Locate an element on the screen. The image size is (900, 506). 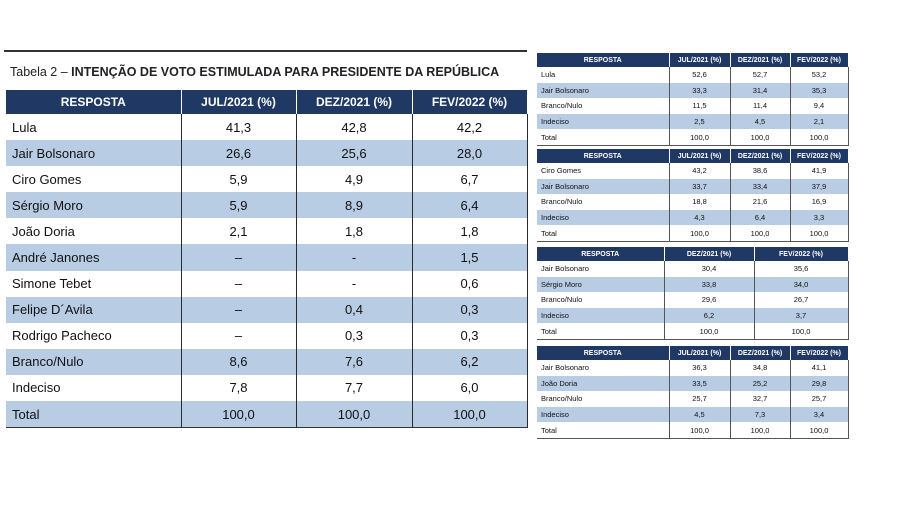
table-cell: 6,0 is located at coordinates (470, 388).